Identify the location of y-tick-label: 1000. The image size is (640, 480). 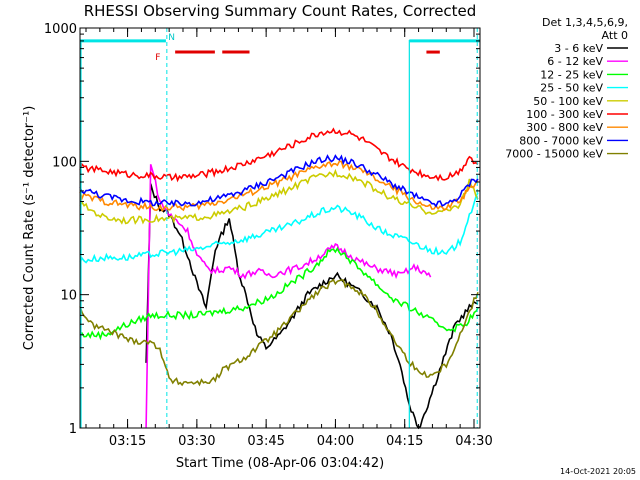
(60, 29).